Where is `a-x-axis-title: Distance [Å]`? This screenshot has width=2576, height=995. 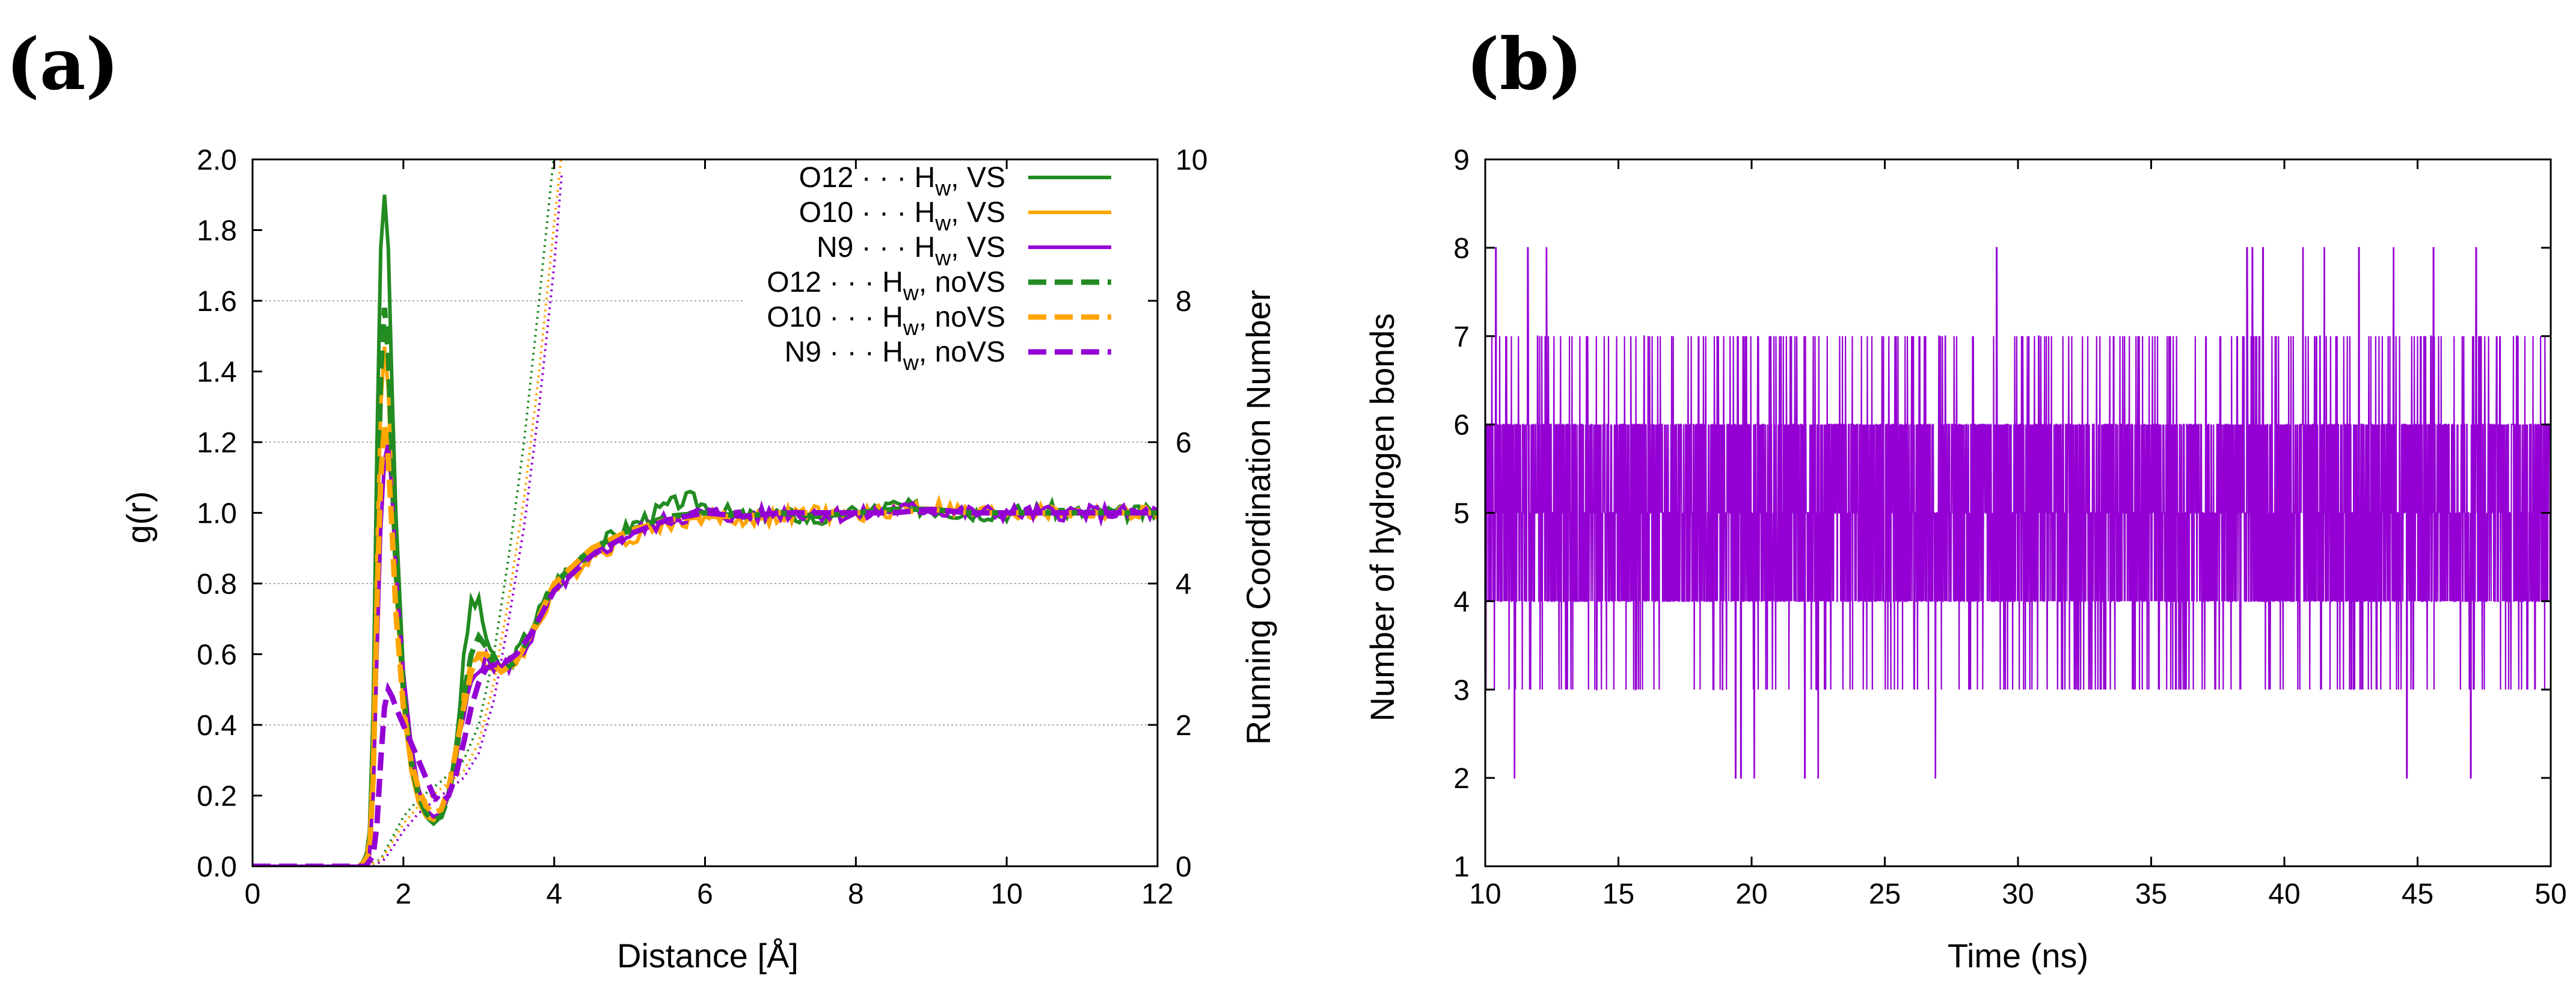
a-x-axis-title: Distance [Å] is located at coordinates (708, 956).